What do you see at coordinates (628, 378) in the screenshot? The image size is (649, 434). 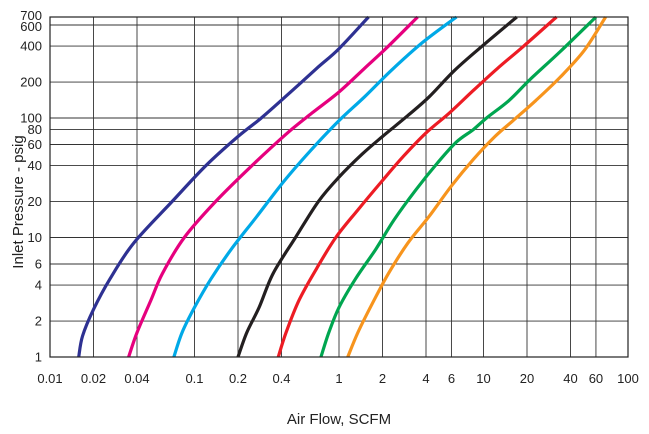 I see `x-tick-label: 100` at bounding box center [628, 378].